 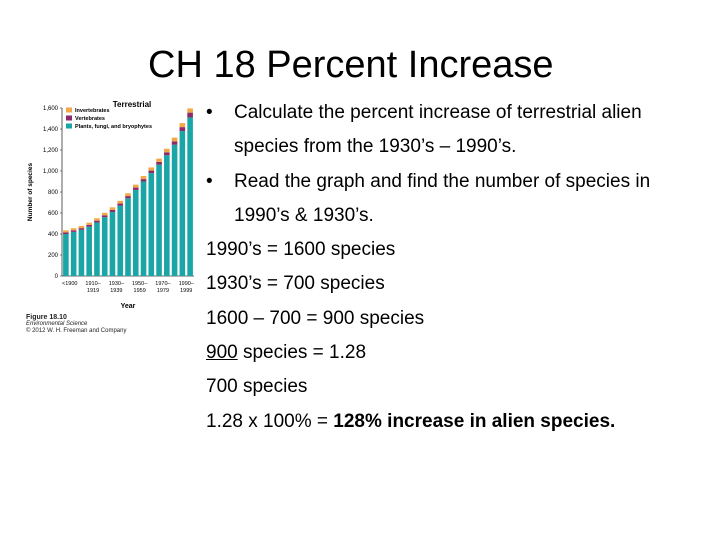 What do you see at coordinates (257, 387) in the screenshot?
I see `fraction-denominator: 700 species` at bounding box center [257, 387].